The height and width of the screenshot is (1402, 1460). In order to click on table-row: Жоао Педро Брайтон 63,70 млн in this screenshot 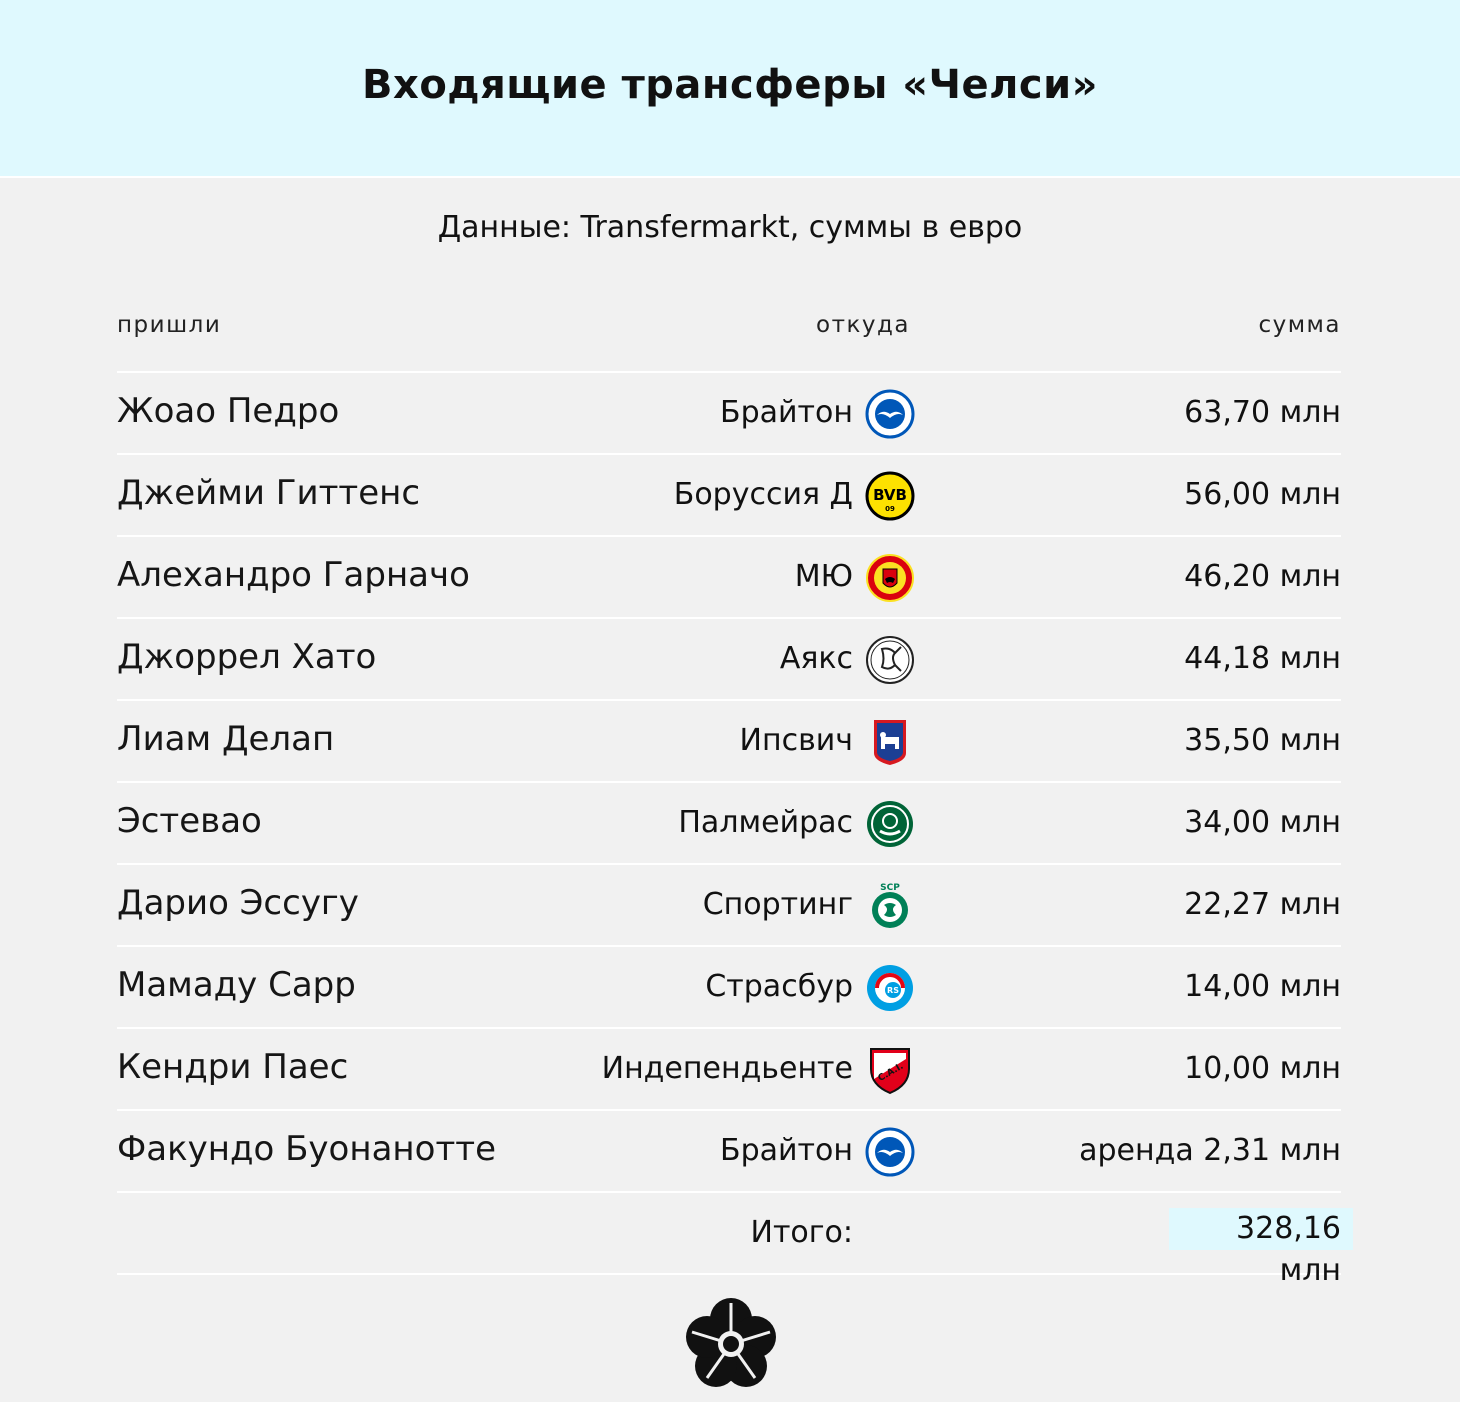, I will do `click(729, 412)`.